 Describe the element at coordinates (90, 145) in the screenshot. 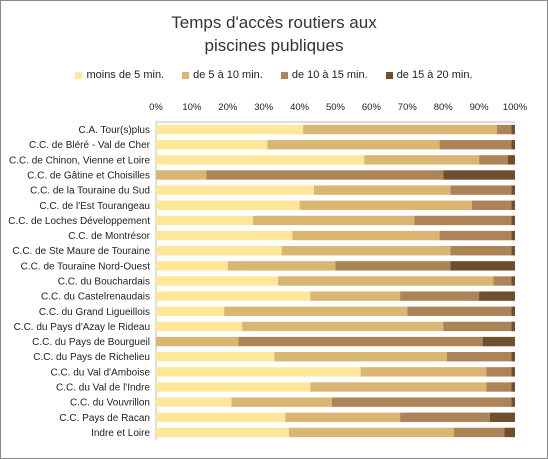

I see `category-label: C.C. de Bléré - Val de Cher` at that location.